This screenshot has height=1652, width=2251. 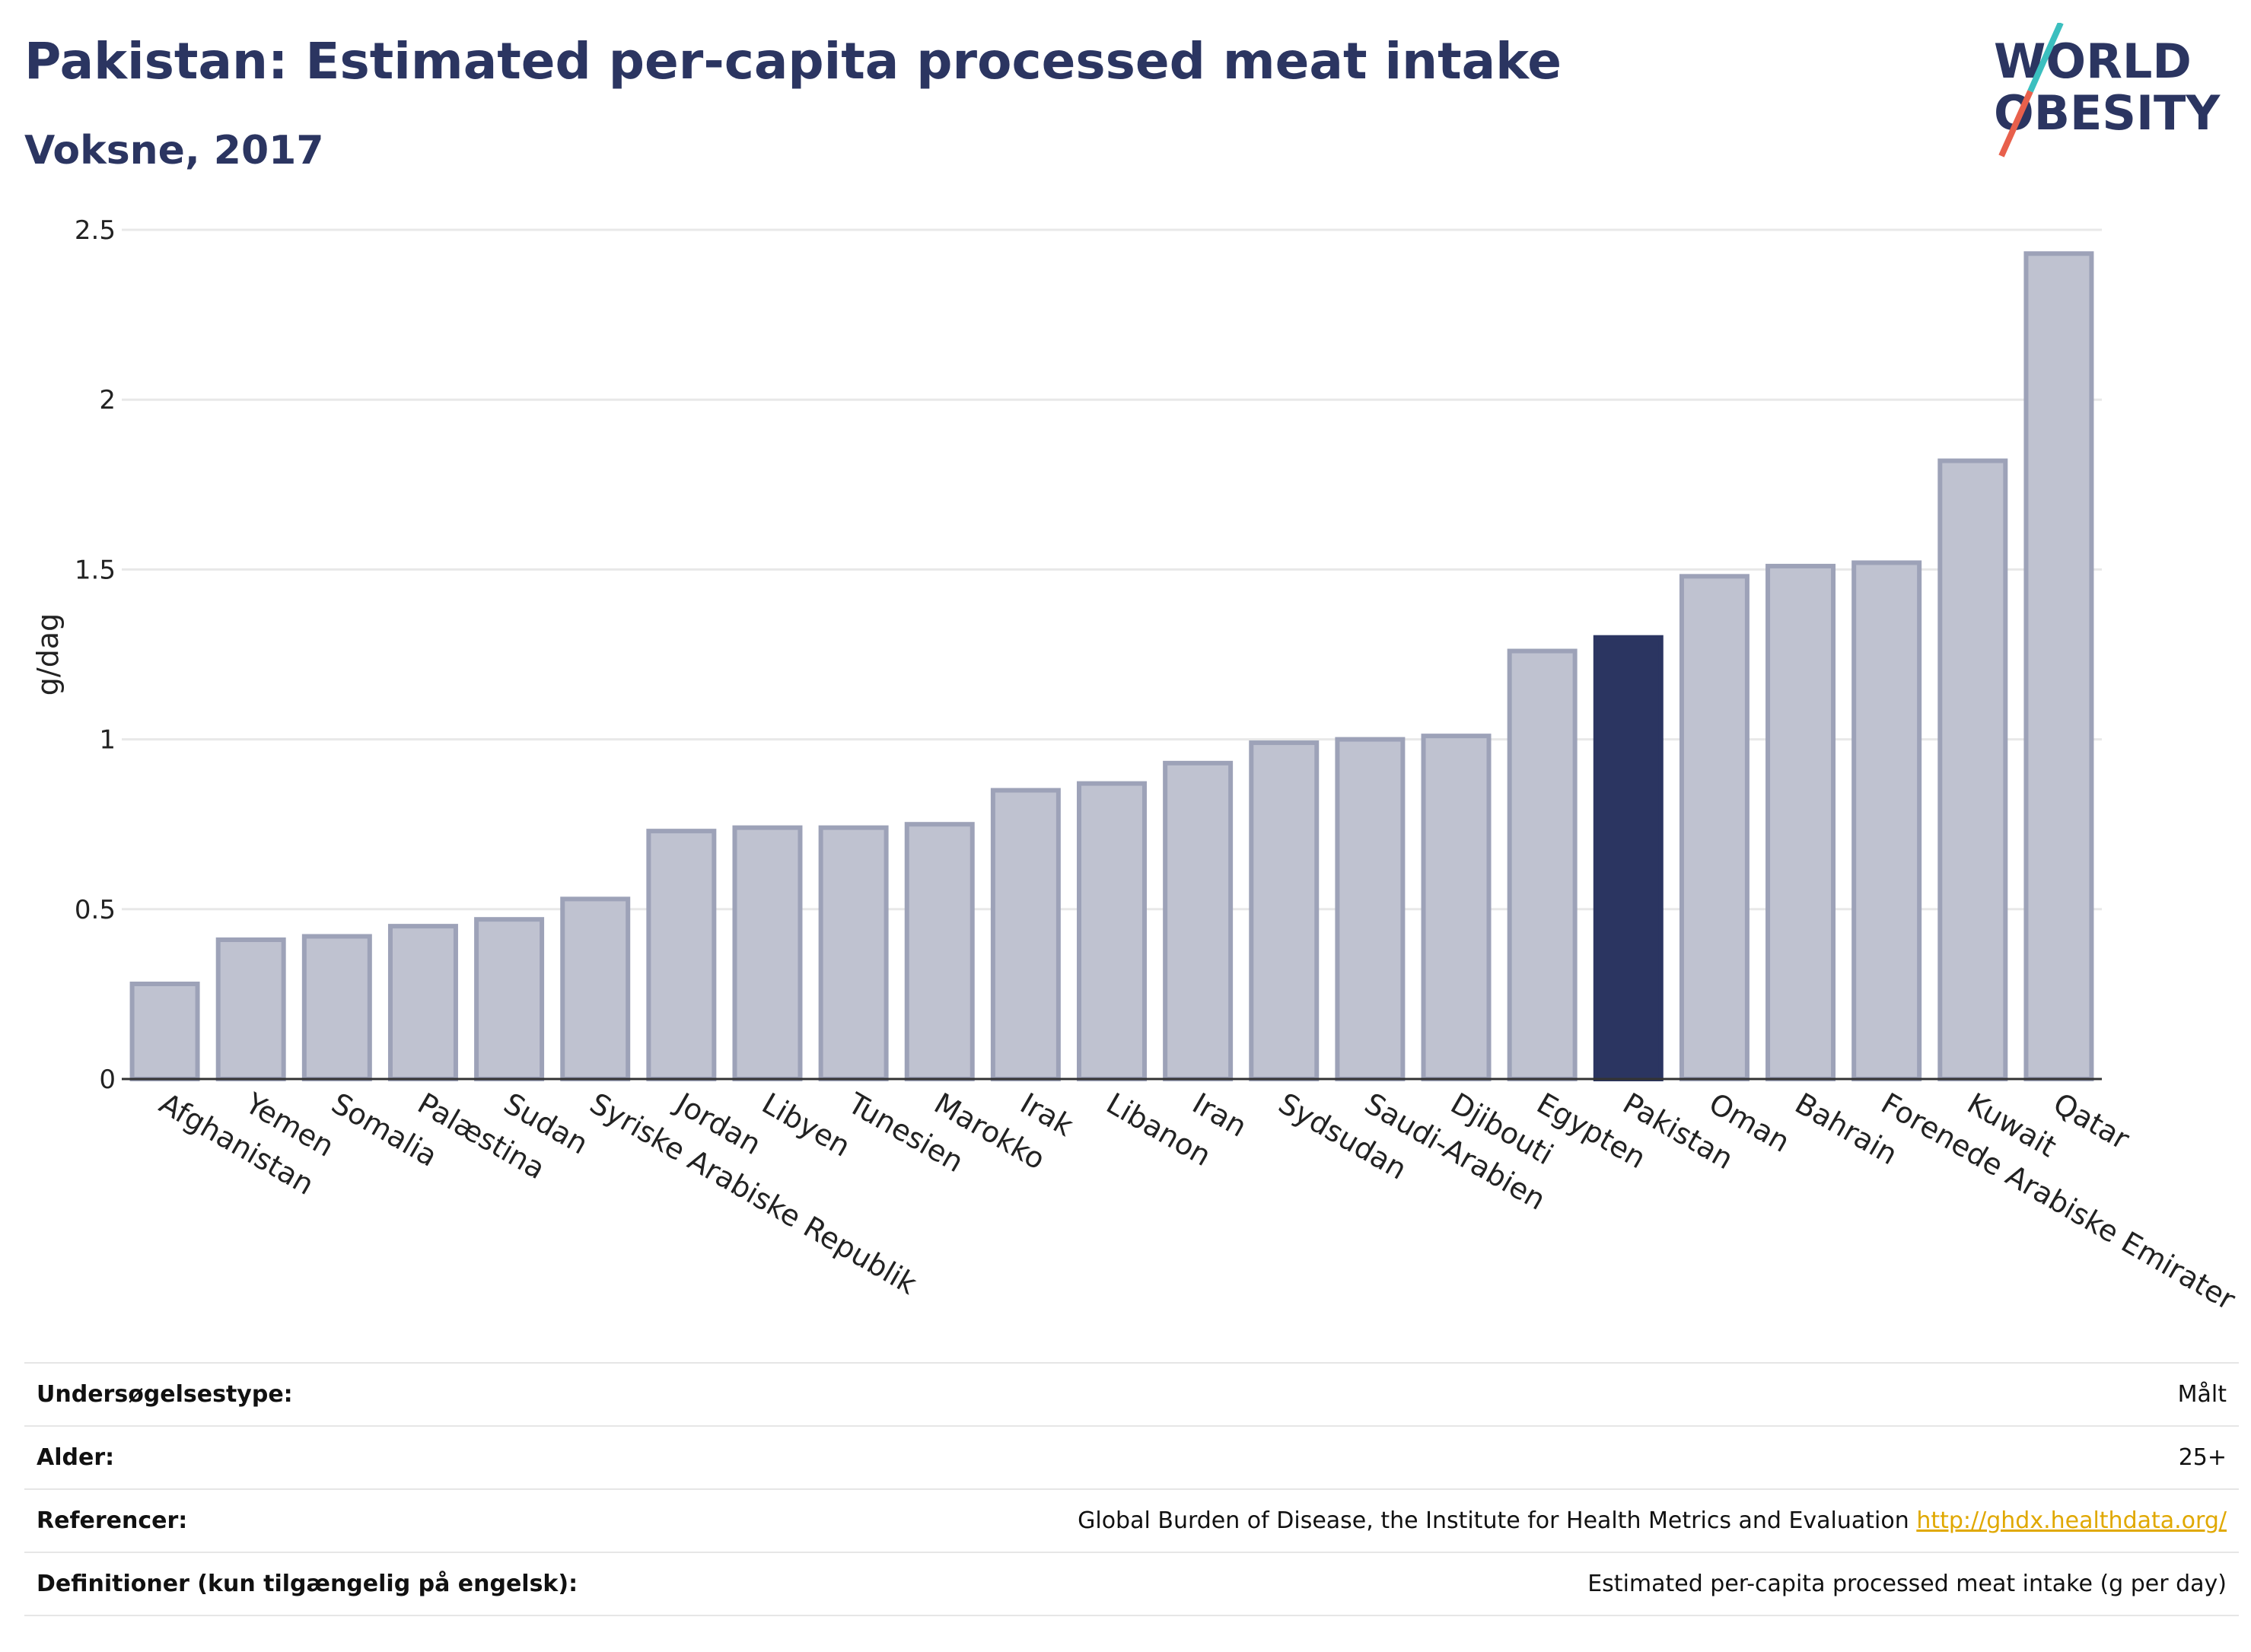 What do you see at coordinates (2058, 666) in the screenshot?
I see `bar-qatar` at bounding box center [2058, 666].